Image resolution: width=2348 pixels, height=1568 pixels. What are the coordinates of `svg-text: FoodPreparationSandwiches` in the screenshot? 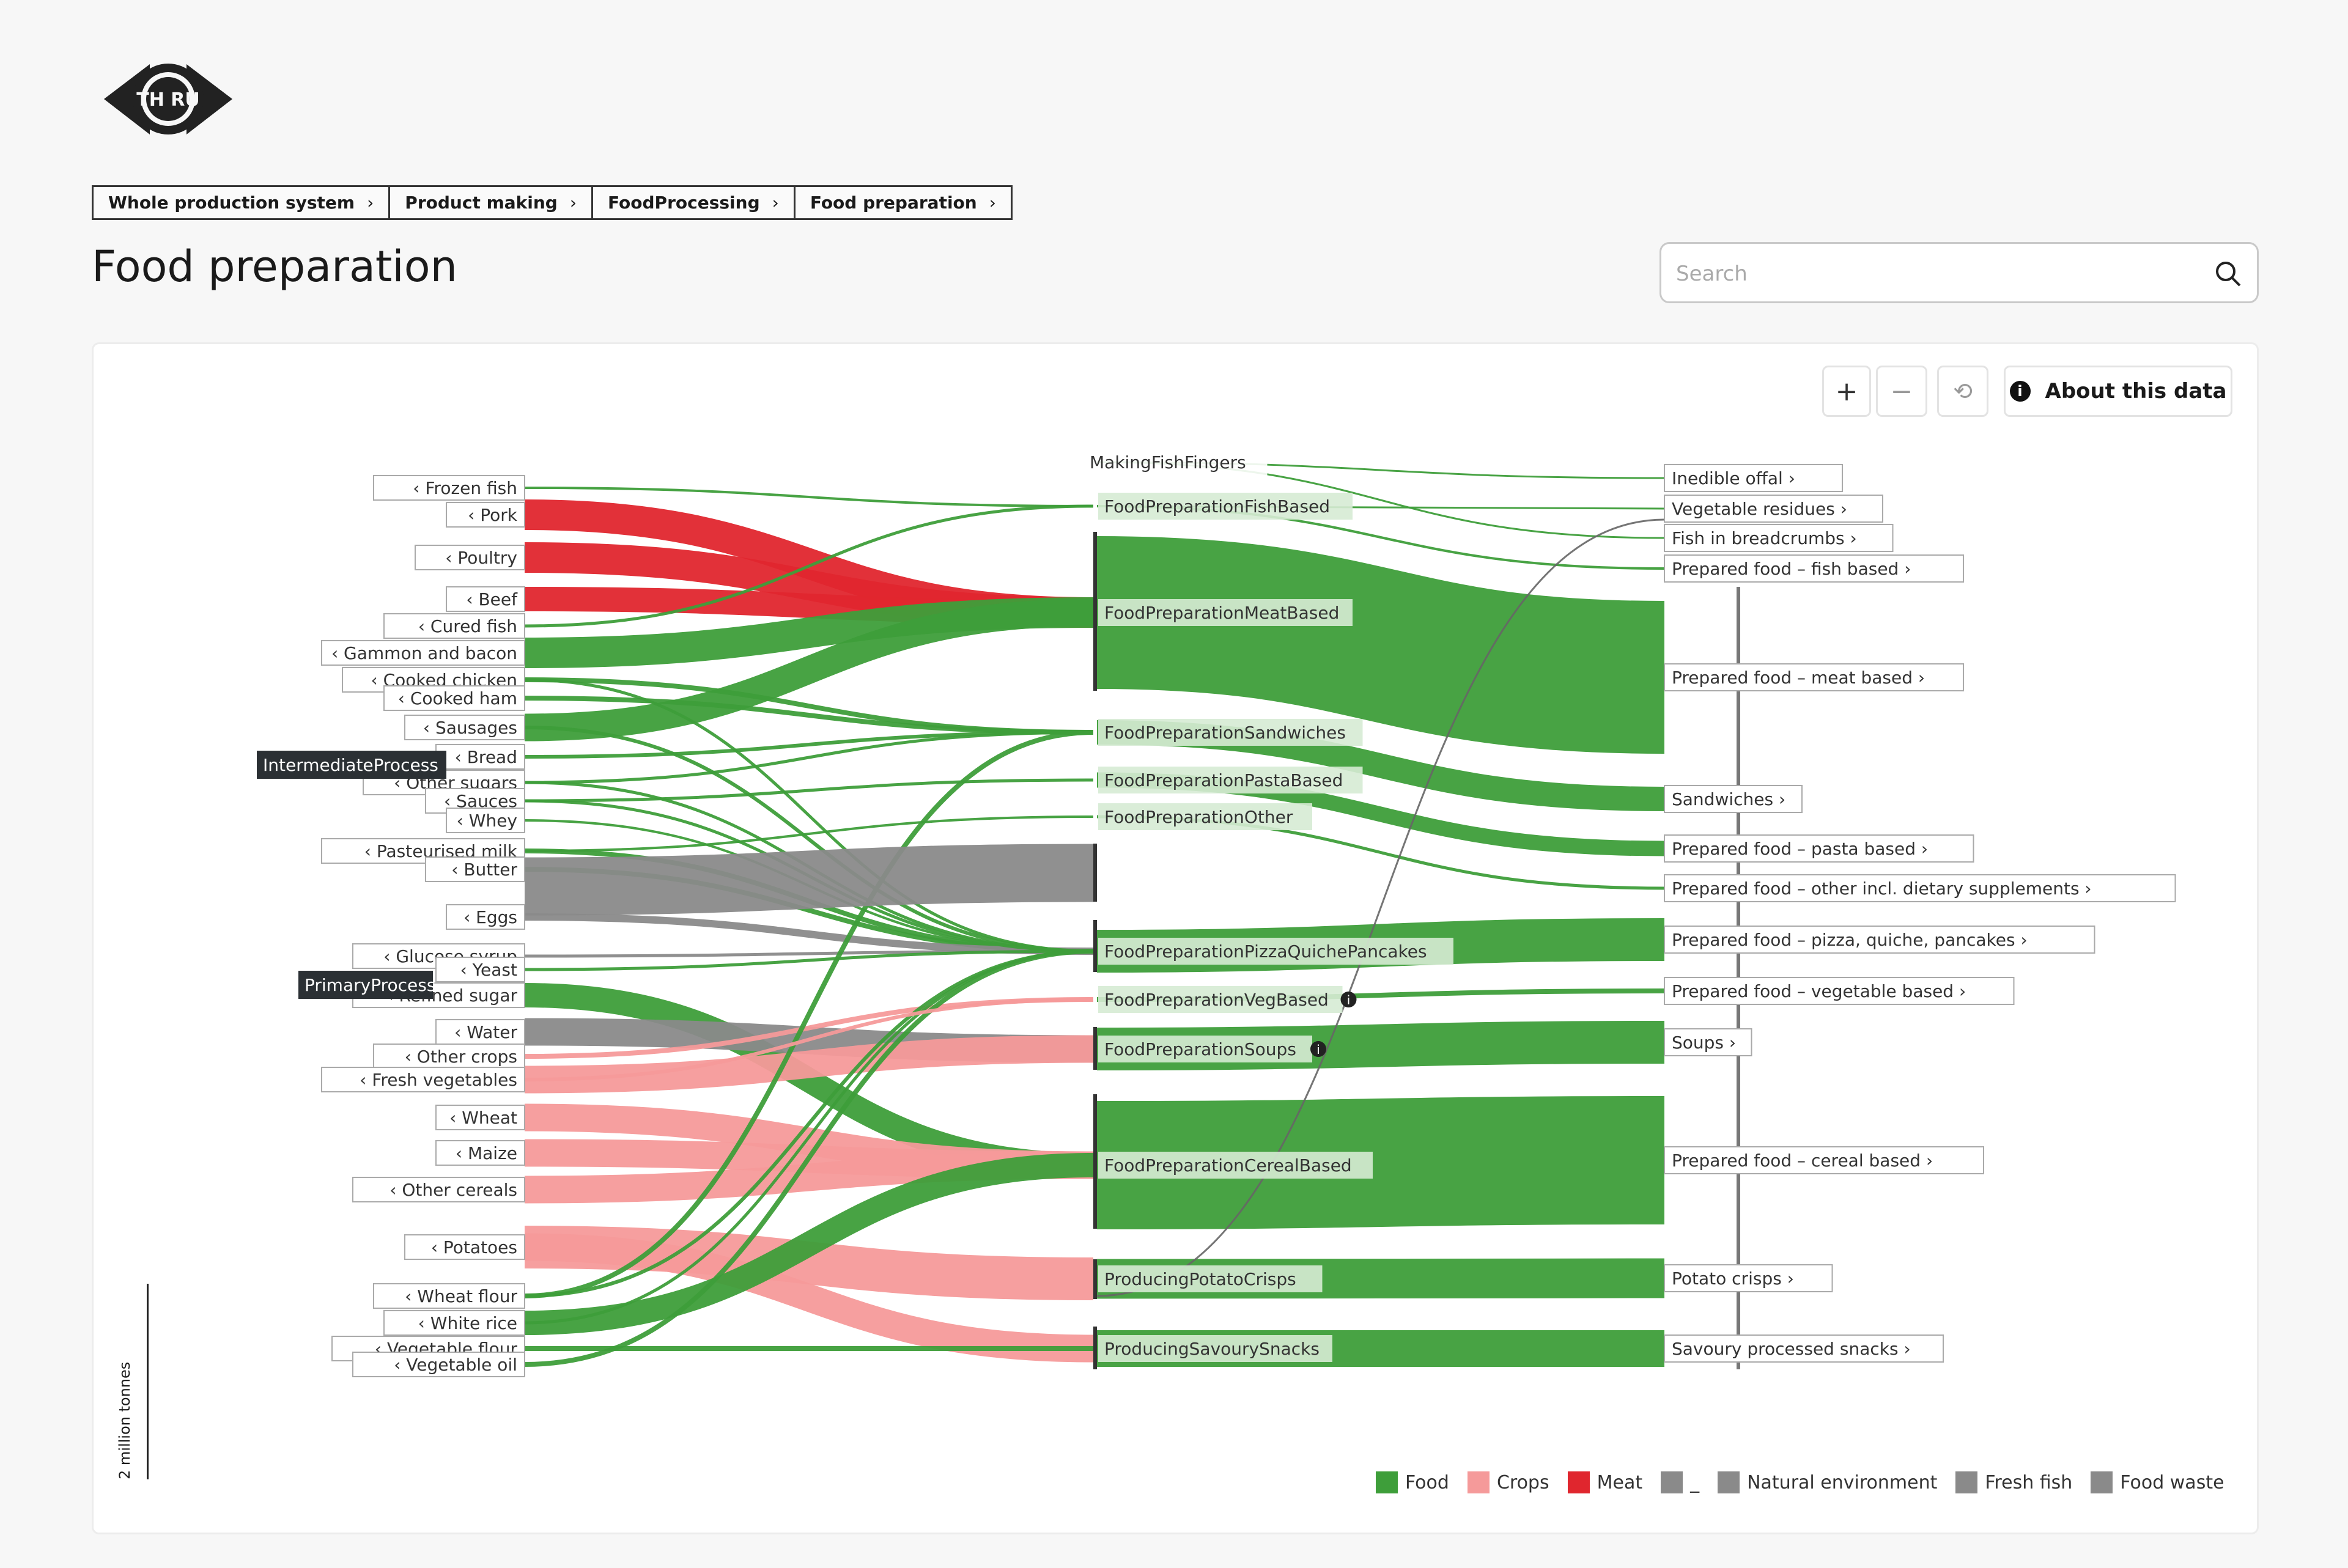 It's located at (1225, 733).